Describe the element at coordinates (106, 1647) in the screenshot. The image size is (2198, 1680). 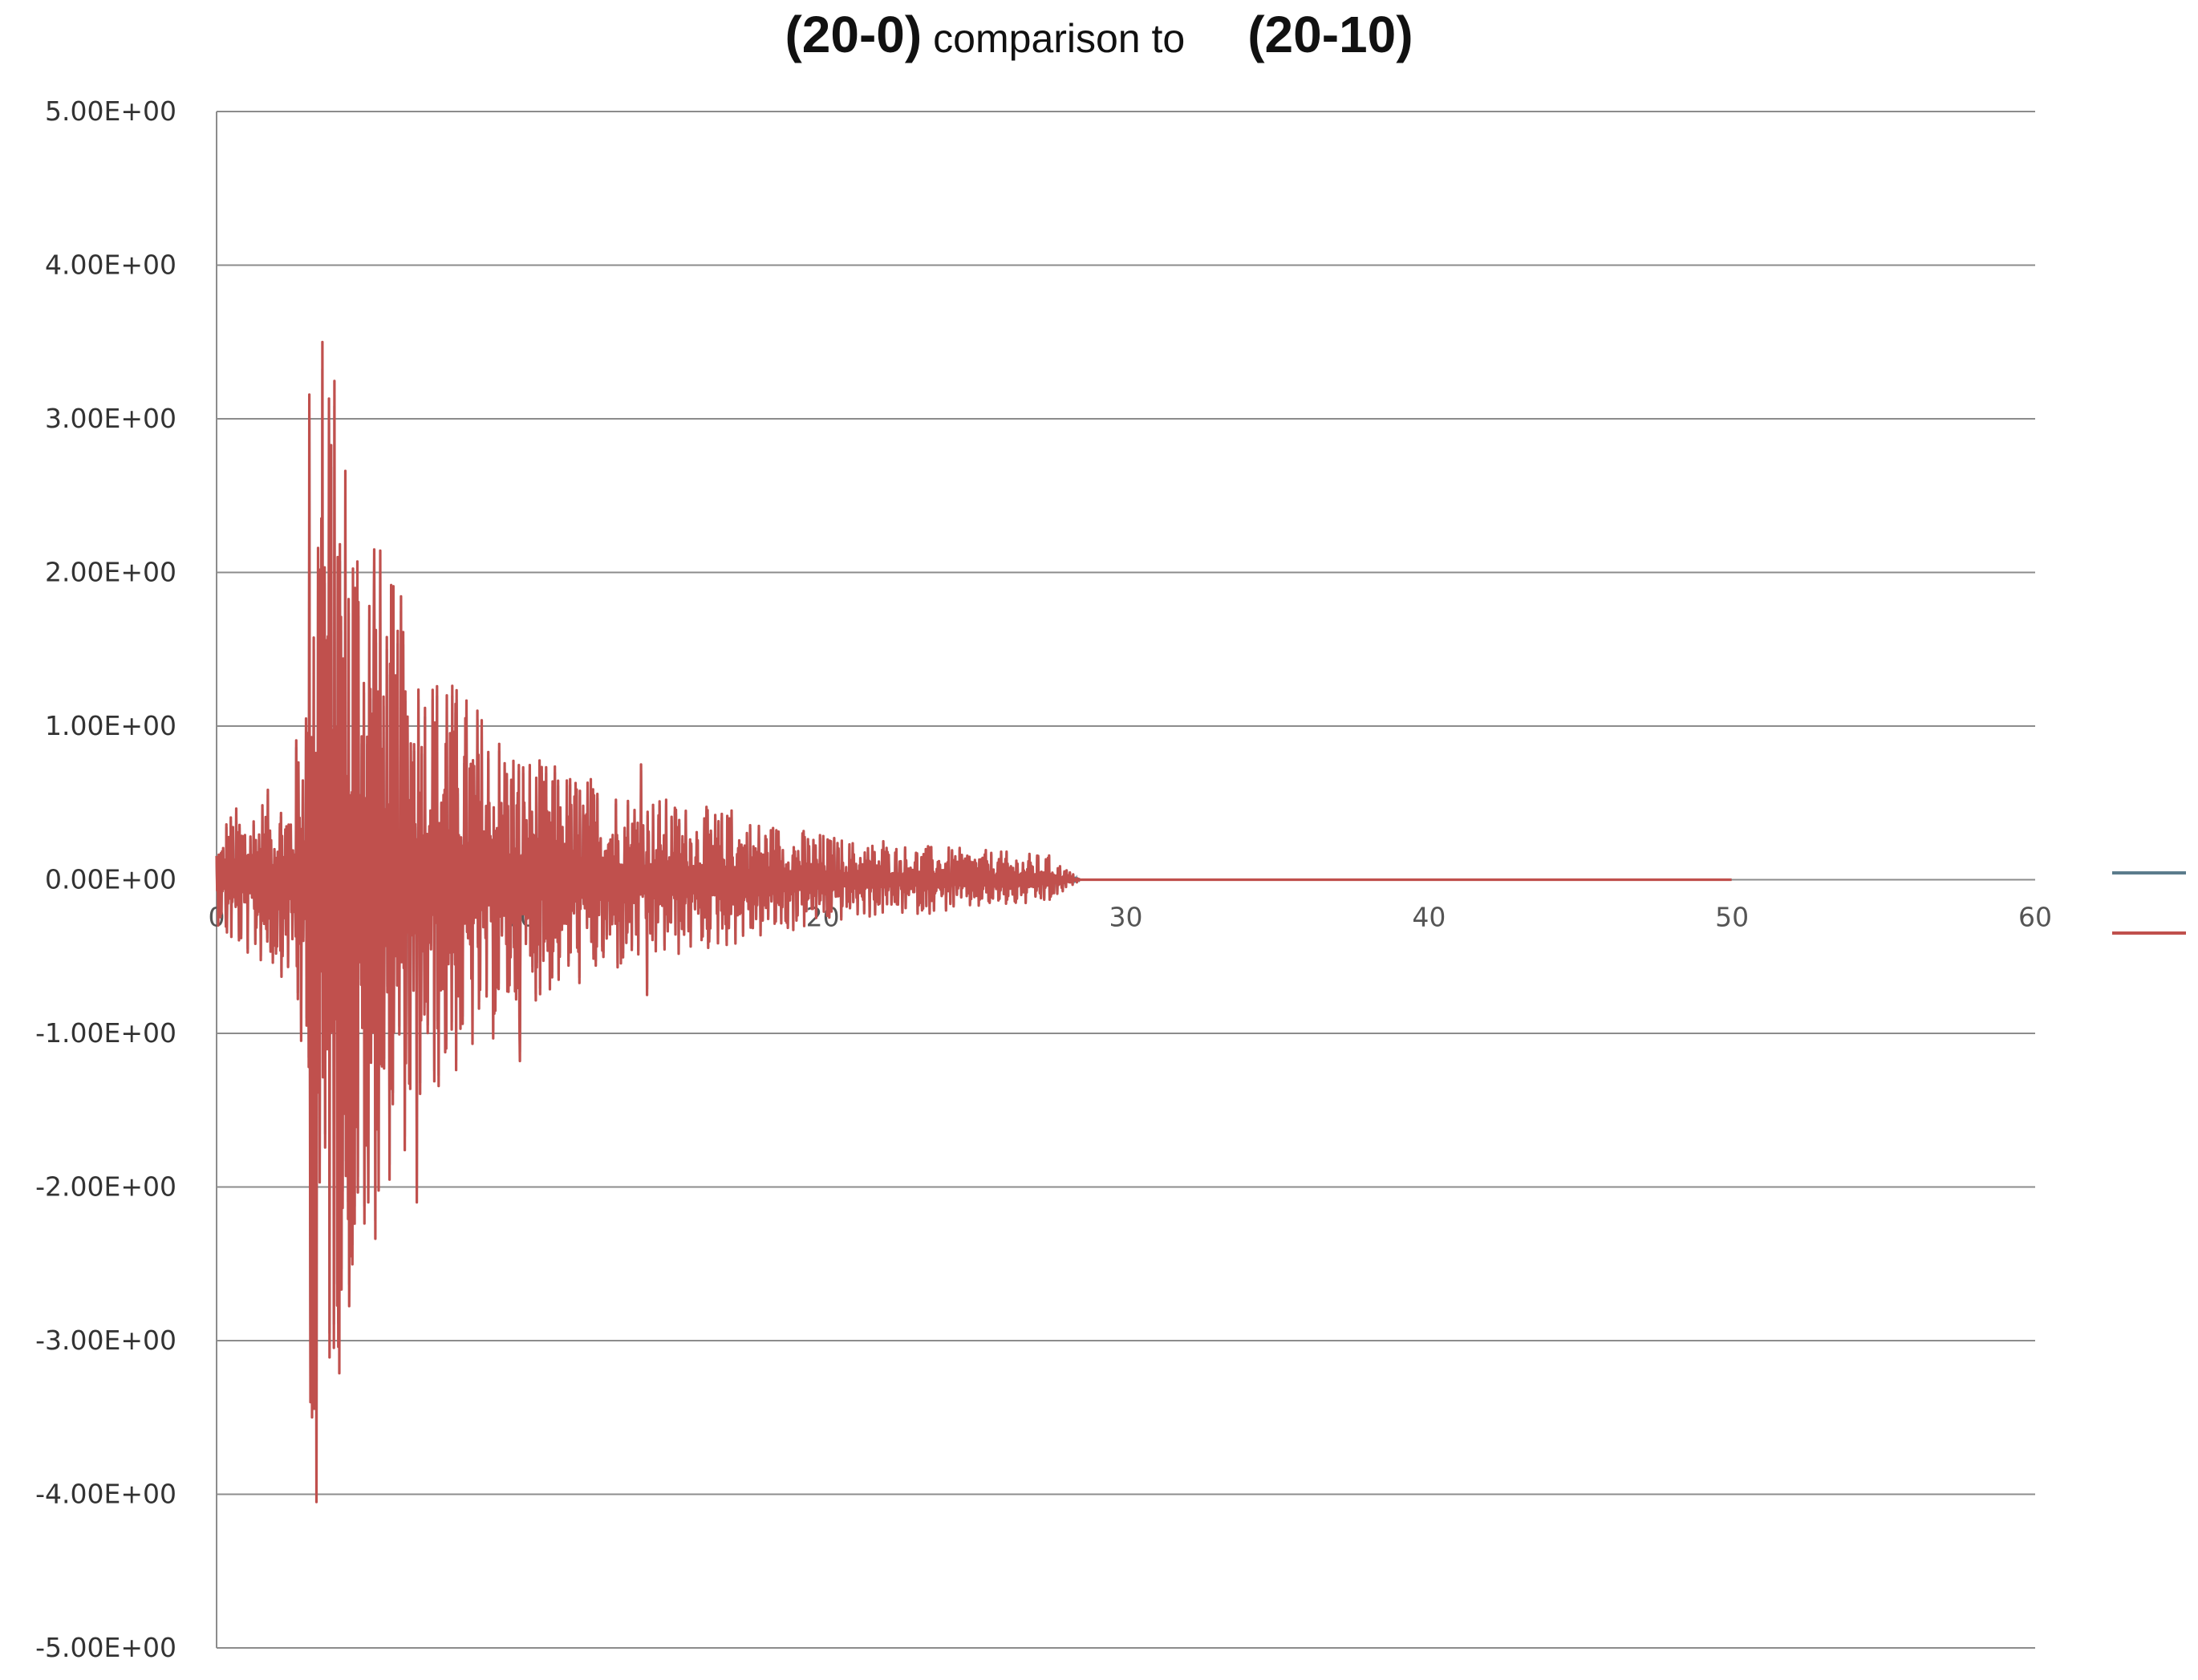
I see `y-tick-label: -5.00E+00` at that location.